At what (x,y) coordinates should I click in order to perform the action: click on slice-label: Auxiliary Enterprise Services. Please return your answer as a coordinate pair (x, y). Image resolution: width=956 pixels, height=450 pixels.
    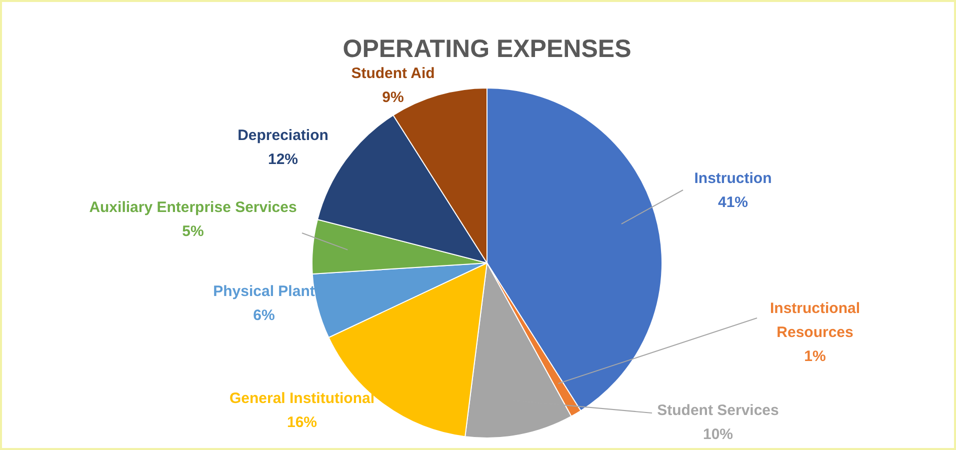
    Looking at the image, I should click on (193, 207).